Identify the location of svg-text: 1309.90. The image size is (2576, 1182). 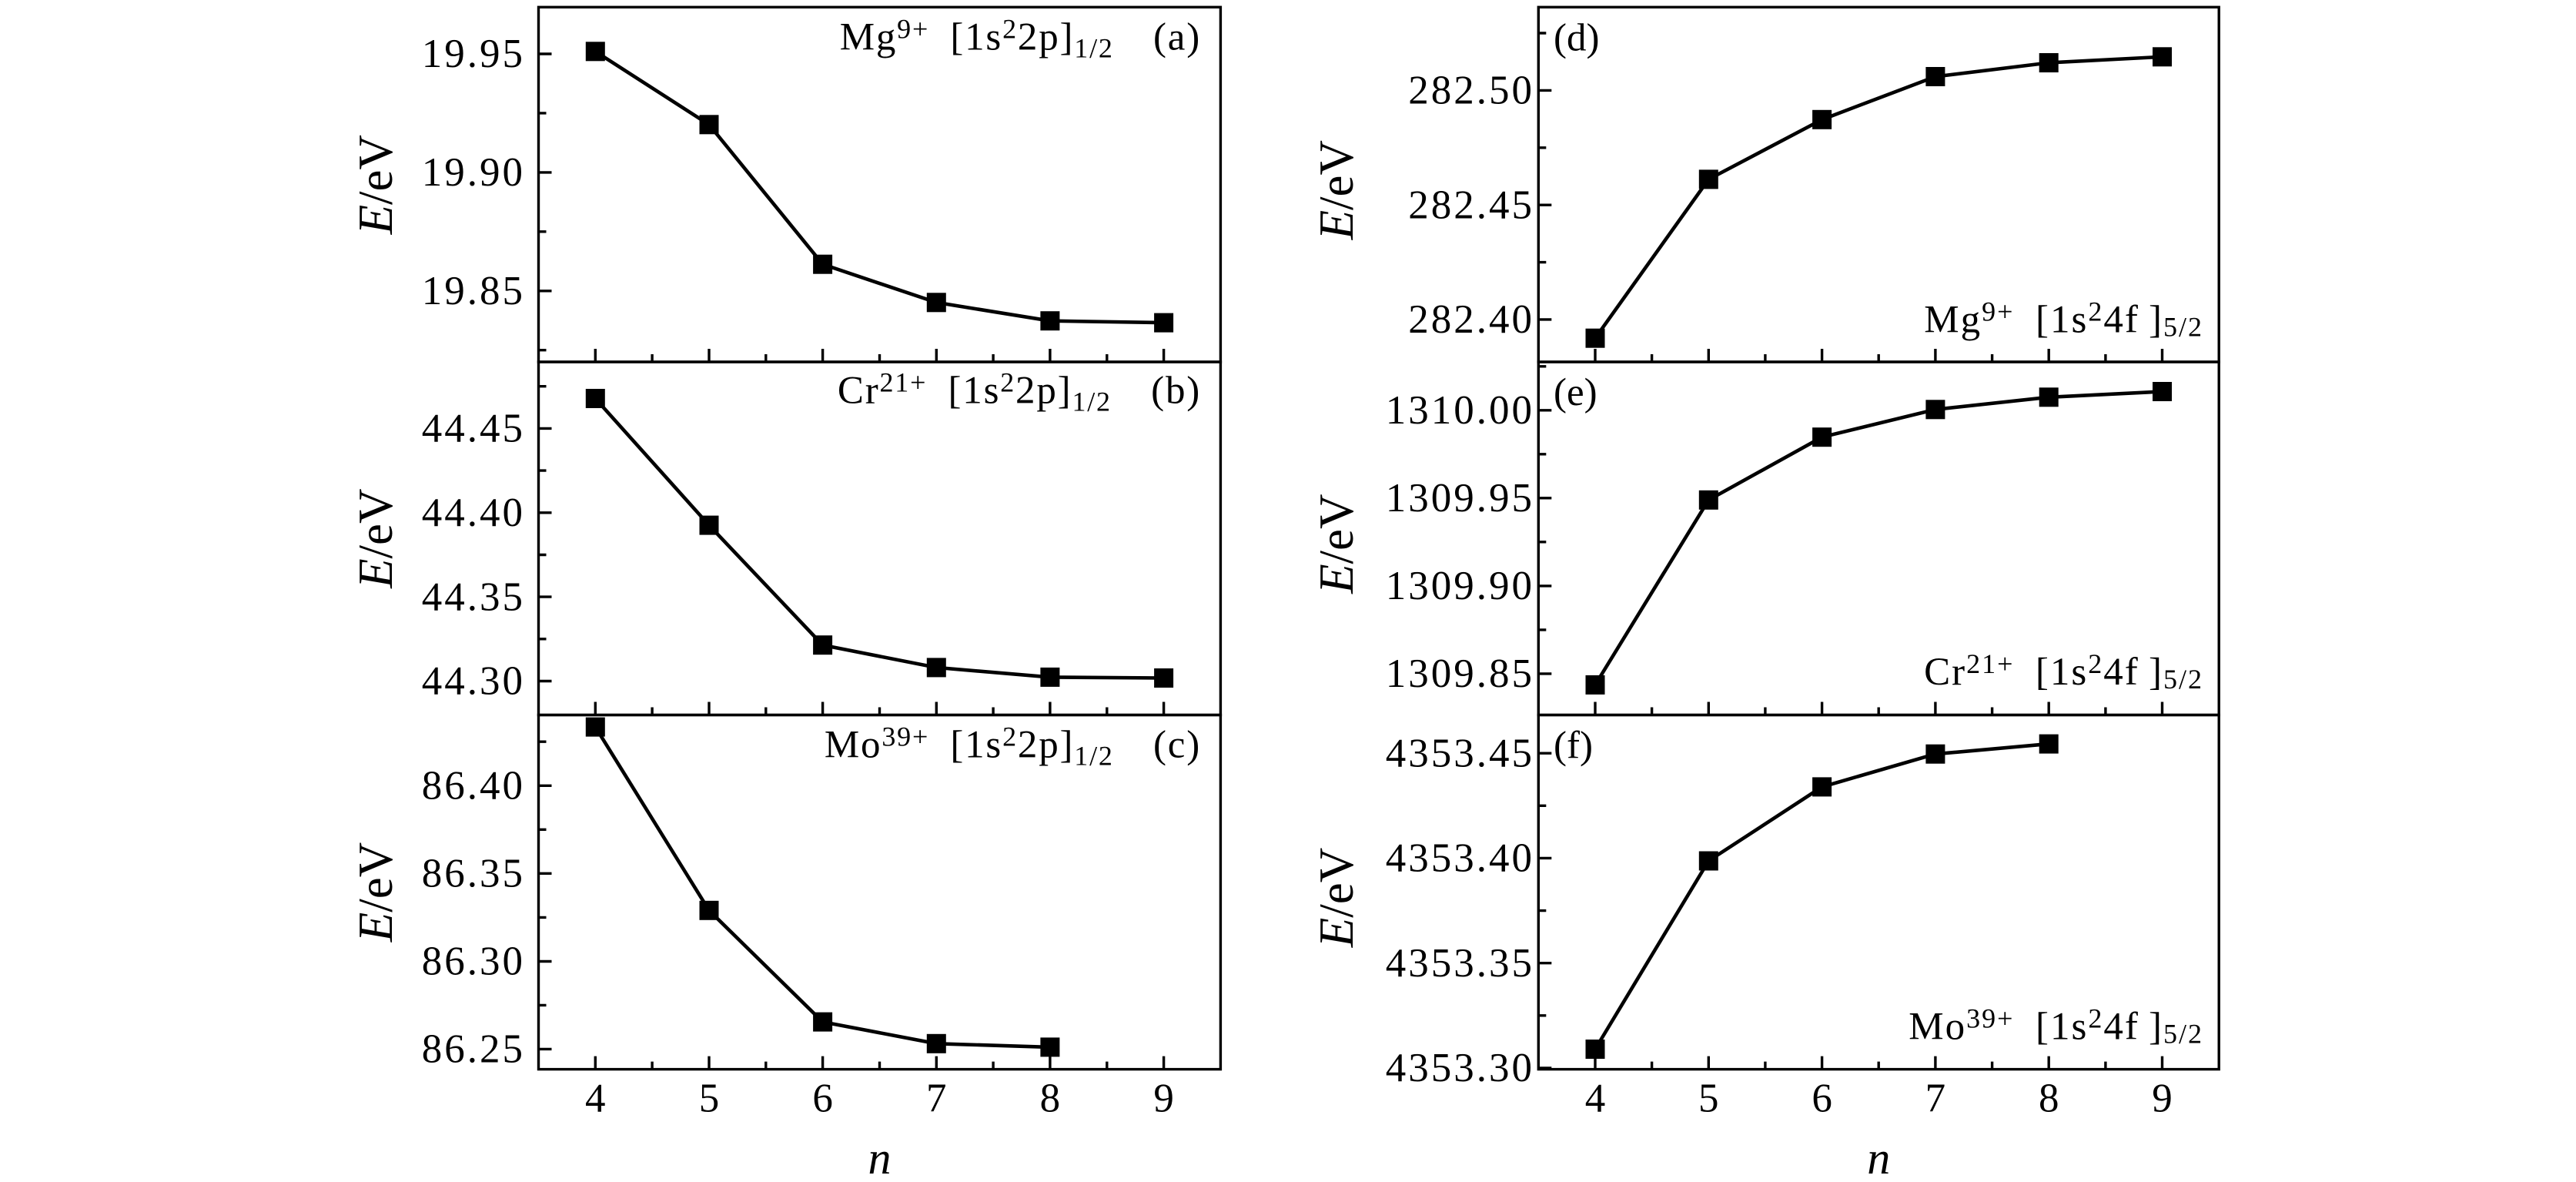
(1460, 586).